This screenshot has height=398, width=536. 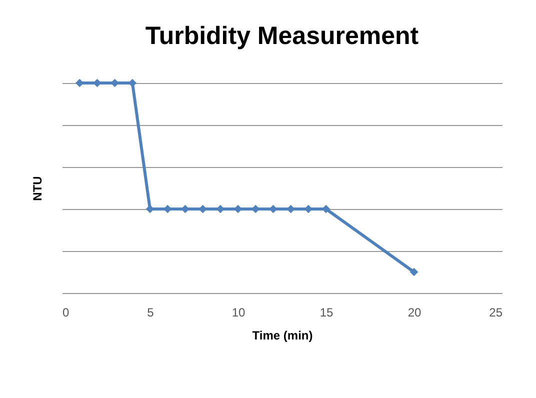 What do you see at coordinates (496, 313) in the screenshot?
I see `x-tick-label: 25` at bounding box center [496, 313].